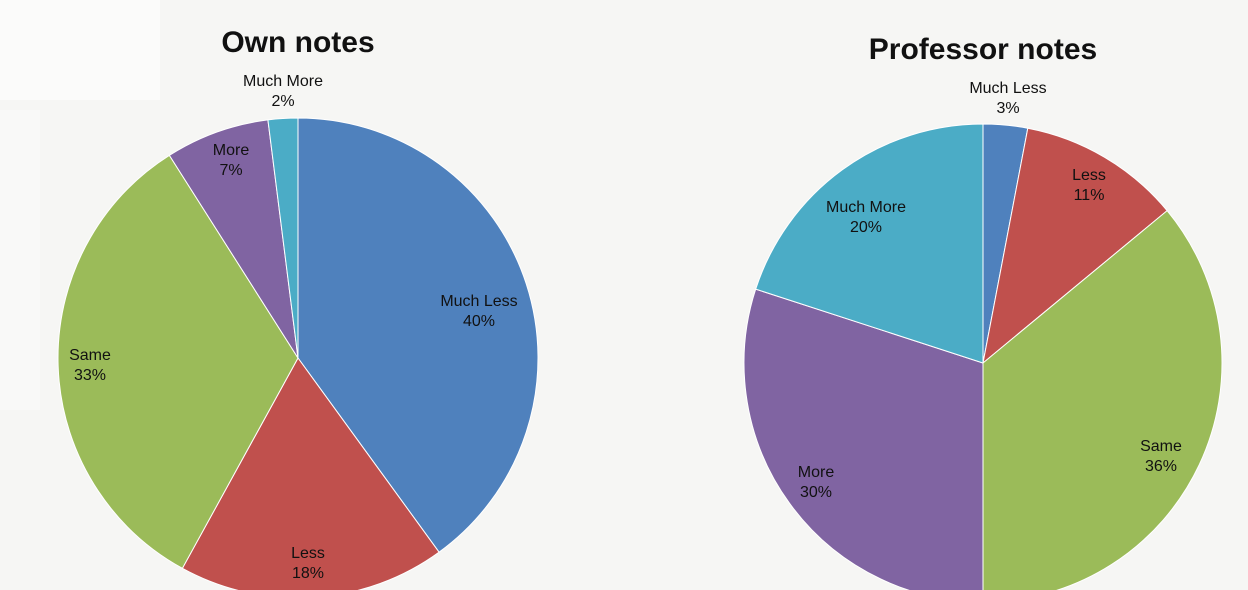 The height and width of the screenshot is (590, 1248). I want to click on slice-label-more: More 30%, so click(816, 482).